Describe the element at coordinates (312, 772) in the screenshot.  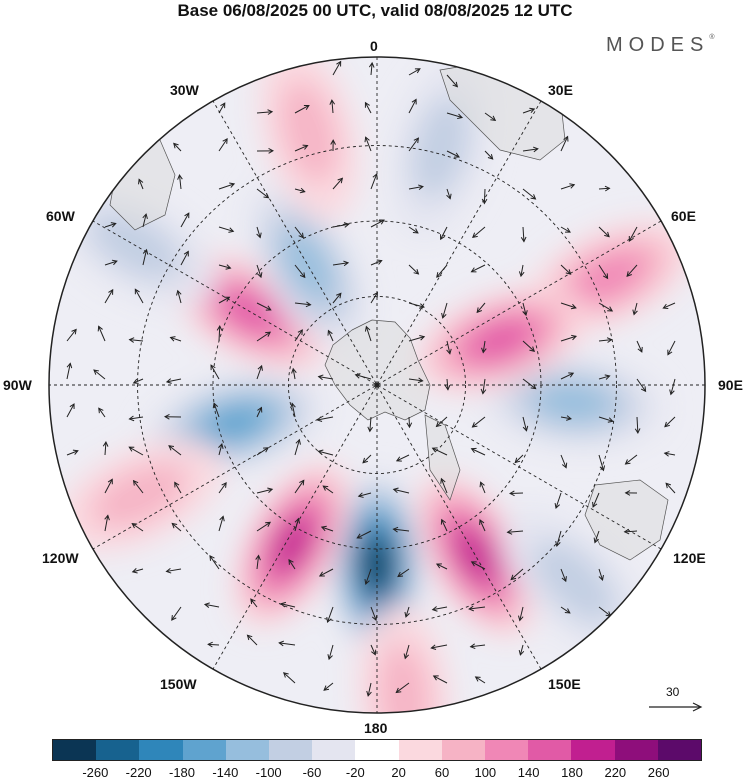
I see `colorbar-tick-label: -60` at that location.